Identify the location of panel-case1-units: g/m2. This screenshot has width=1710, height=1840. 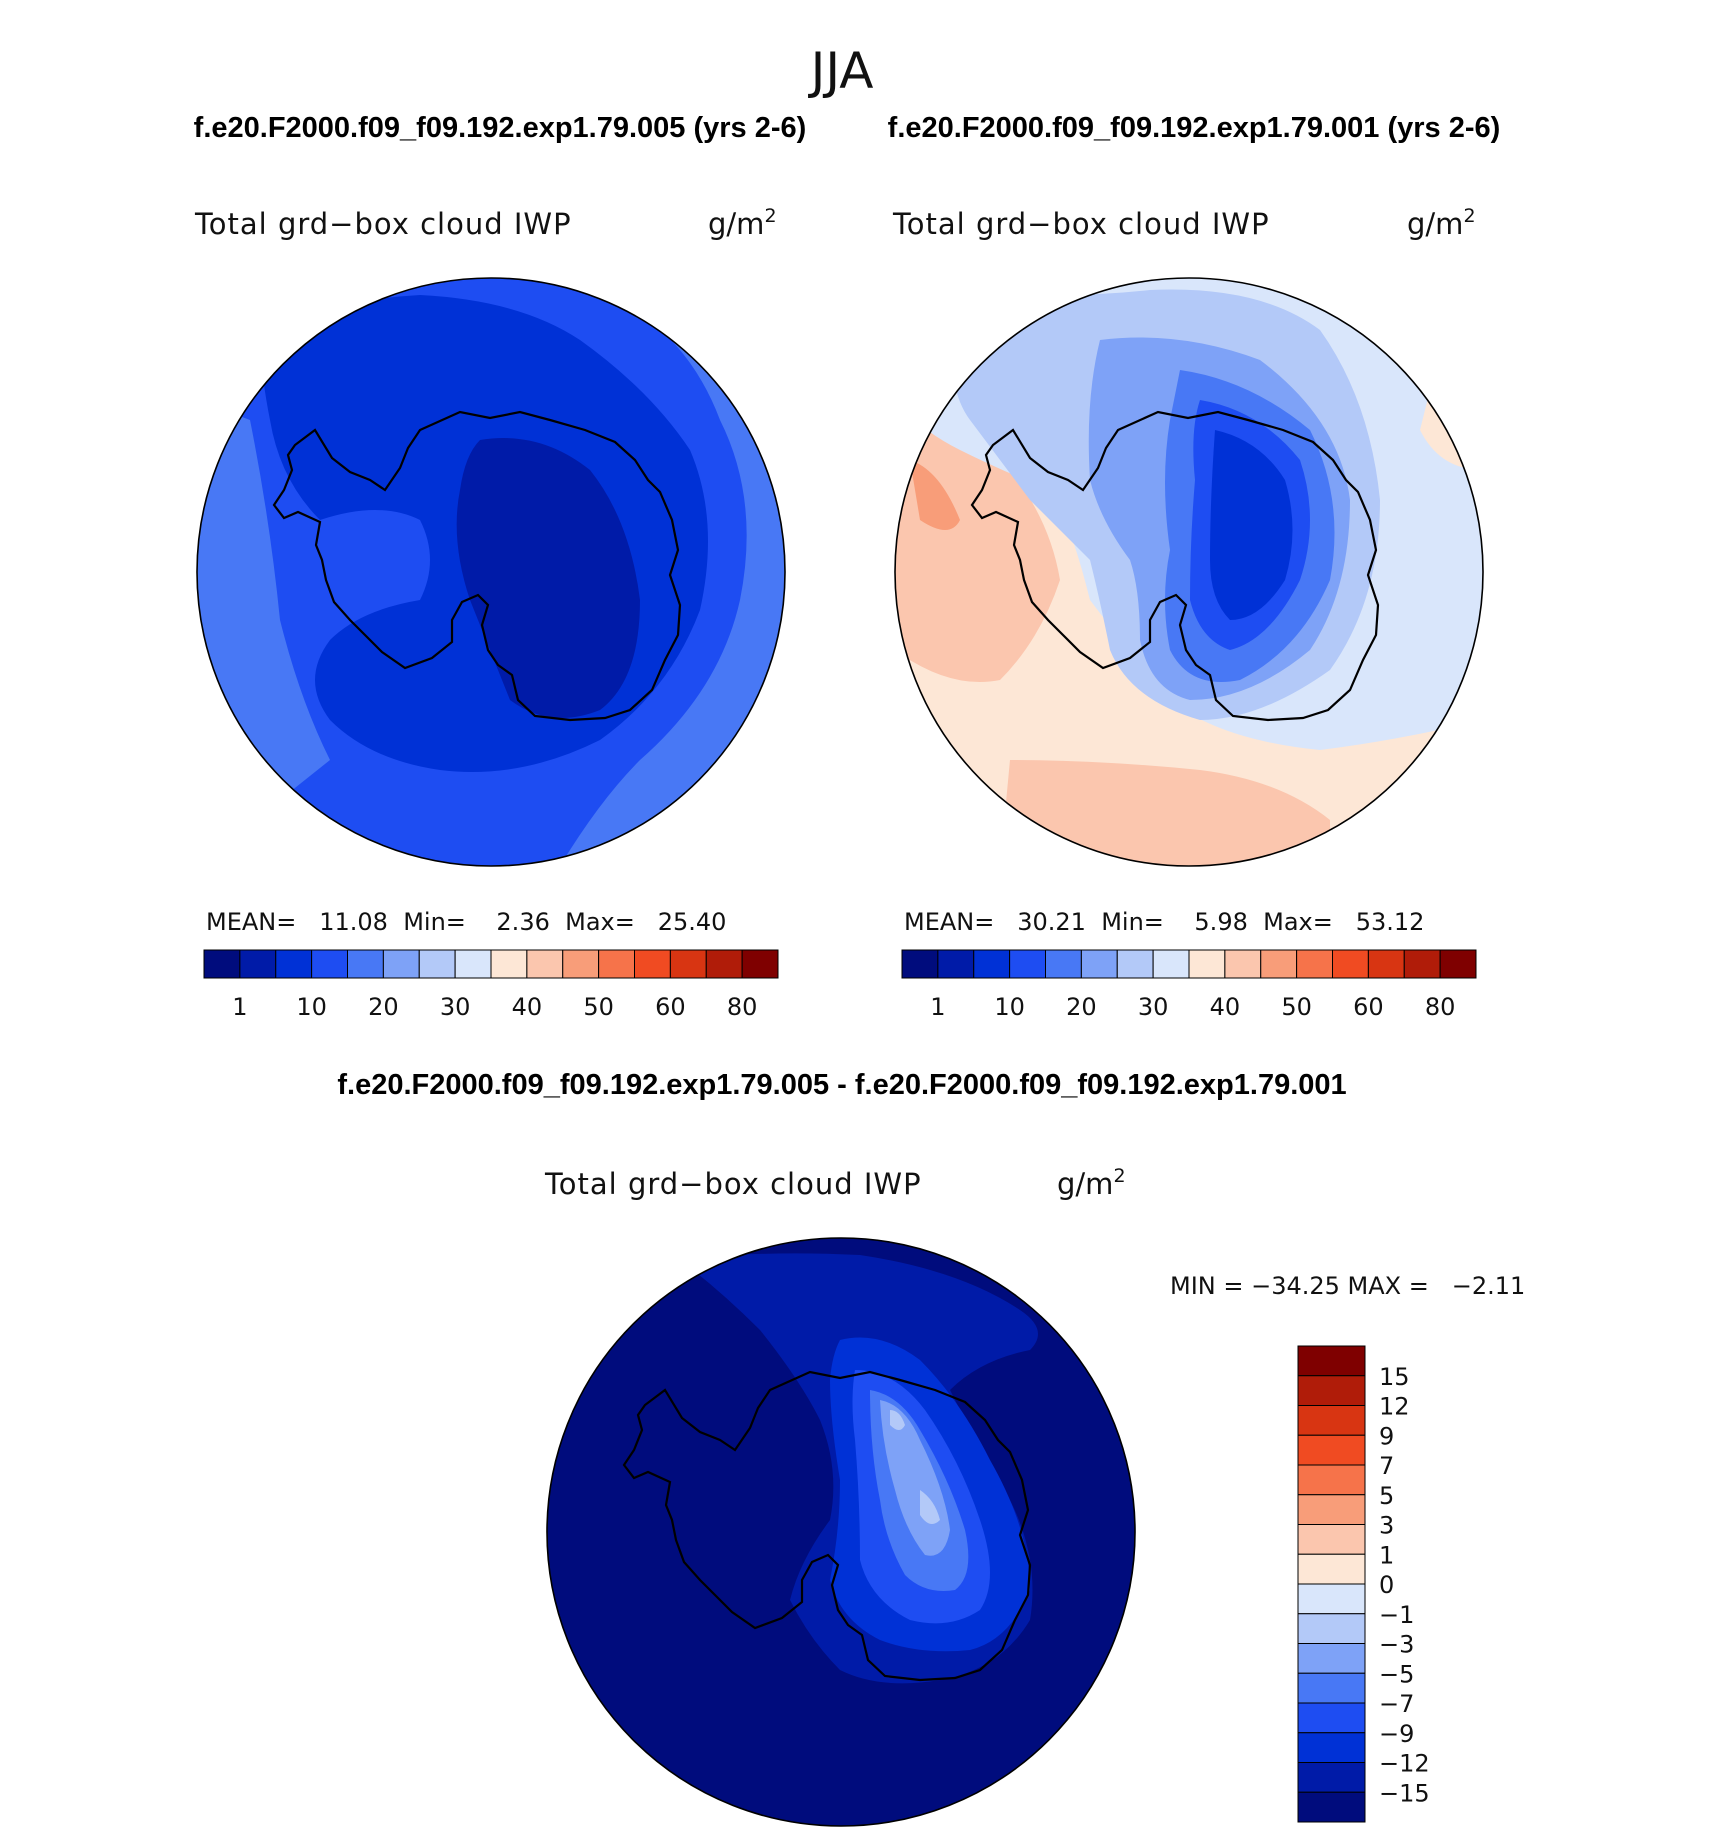
(742, 223).